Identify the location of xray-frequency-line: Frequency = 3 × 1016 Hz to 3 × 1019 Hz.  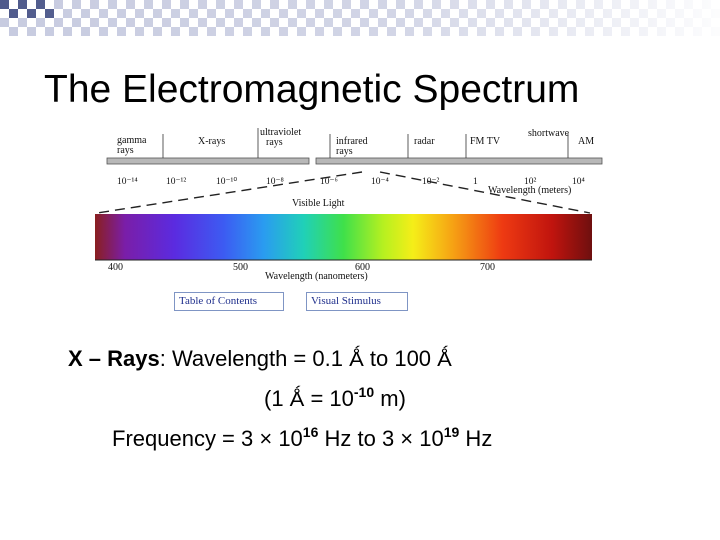
(360, 438).